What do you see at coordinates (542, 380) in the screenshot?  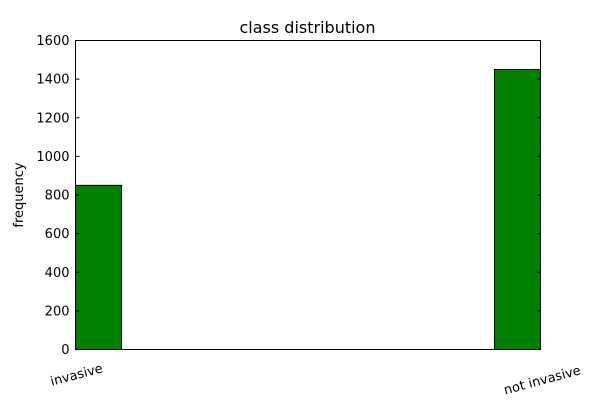 I see `x-tick-label-not-invasive: not invasive` at bounding box center [542, 380].